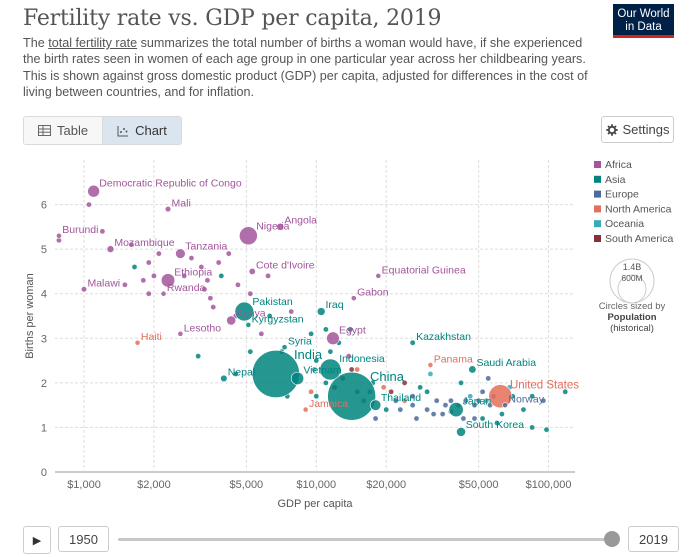  I want to click on timeline-handle, so click(612, 539).